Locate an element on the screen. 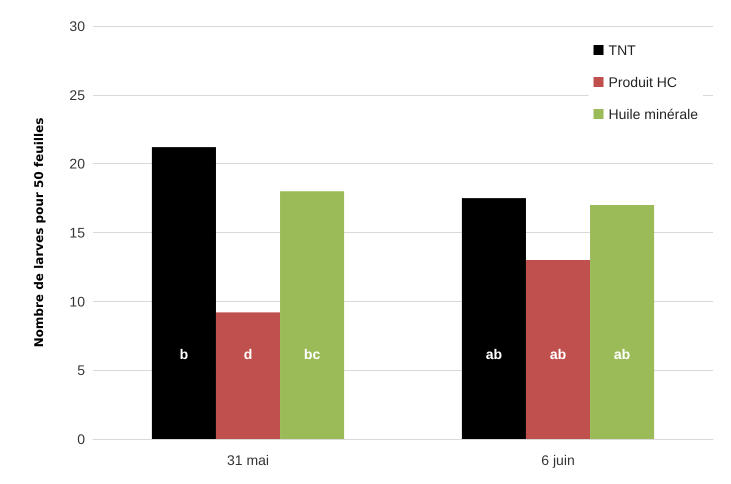 This screenshot has width=731, height=484. legend-label: TNT is located at coordinates (622, 50).